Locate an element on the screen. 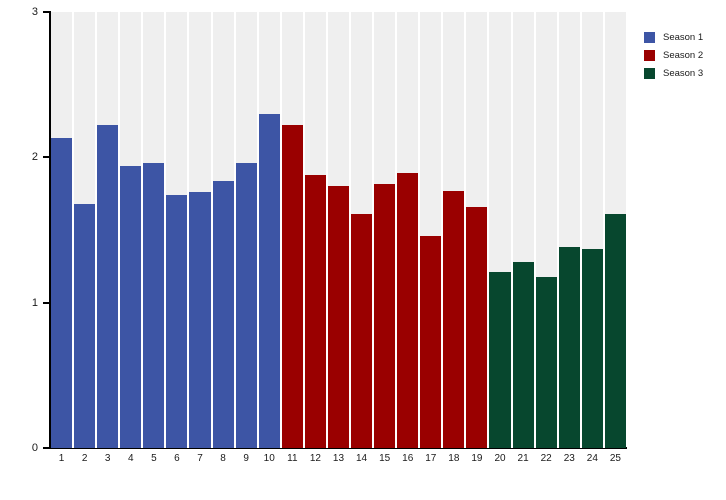 The width and height of the screenshot is (726, 500). season-3-swatch-icon is located at coordinates (649, 73).